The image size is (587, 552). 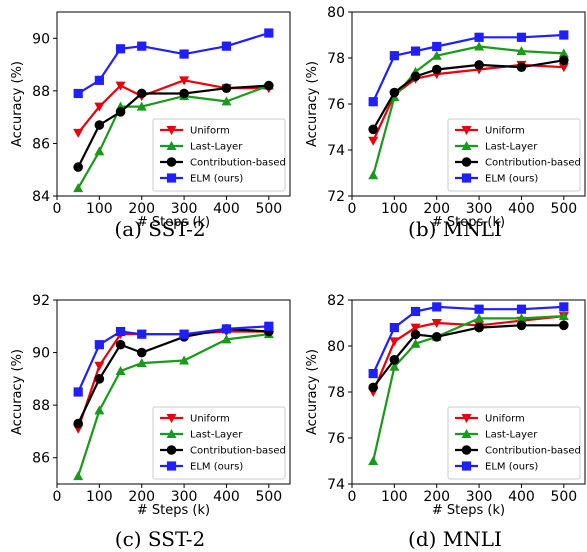 I want to click on subfigure-caption: (a) SST-2, so click(x=159, y=229).